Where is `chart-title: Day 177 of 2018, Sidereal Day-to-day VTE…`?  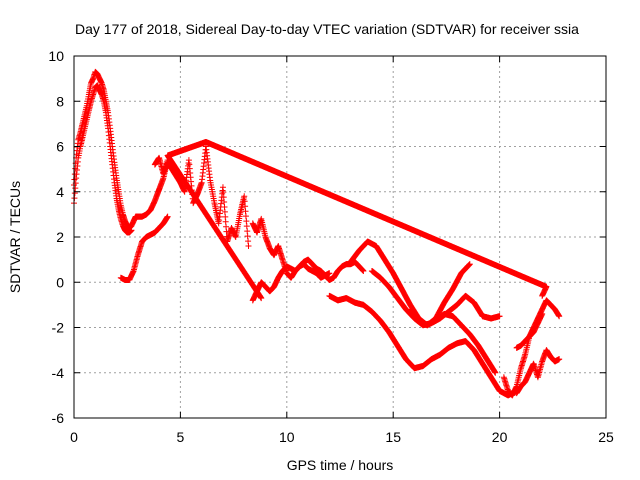 chart-title: Day 177 of 2018, Sidereal Day-to-day VTE… is located at coordinates (327, 29).